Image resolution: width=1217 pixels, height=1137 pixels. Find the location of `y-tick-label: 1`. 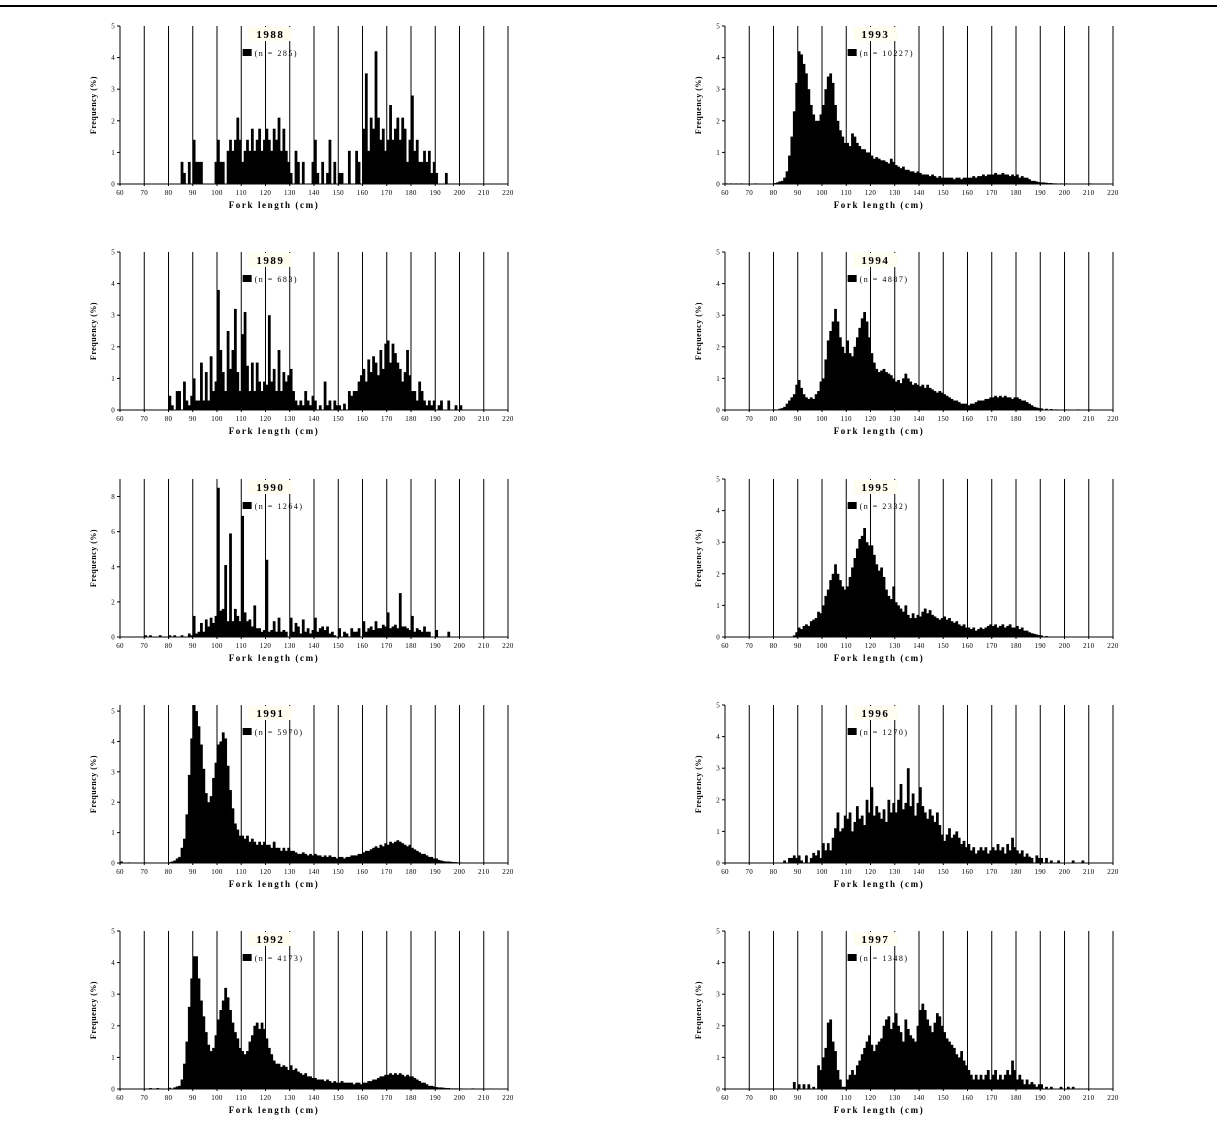

y-tick-label: 1 is located at coordinates (113, 1058).